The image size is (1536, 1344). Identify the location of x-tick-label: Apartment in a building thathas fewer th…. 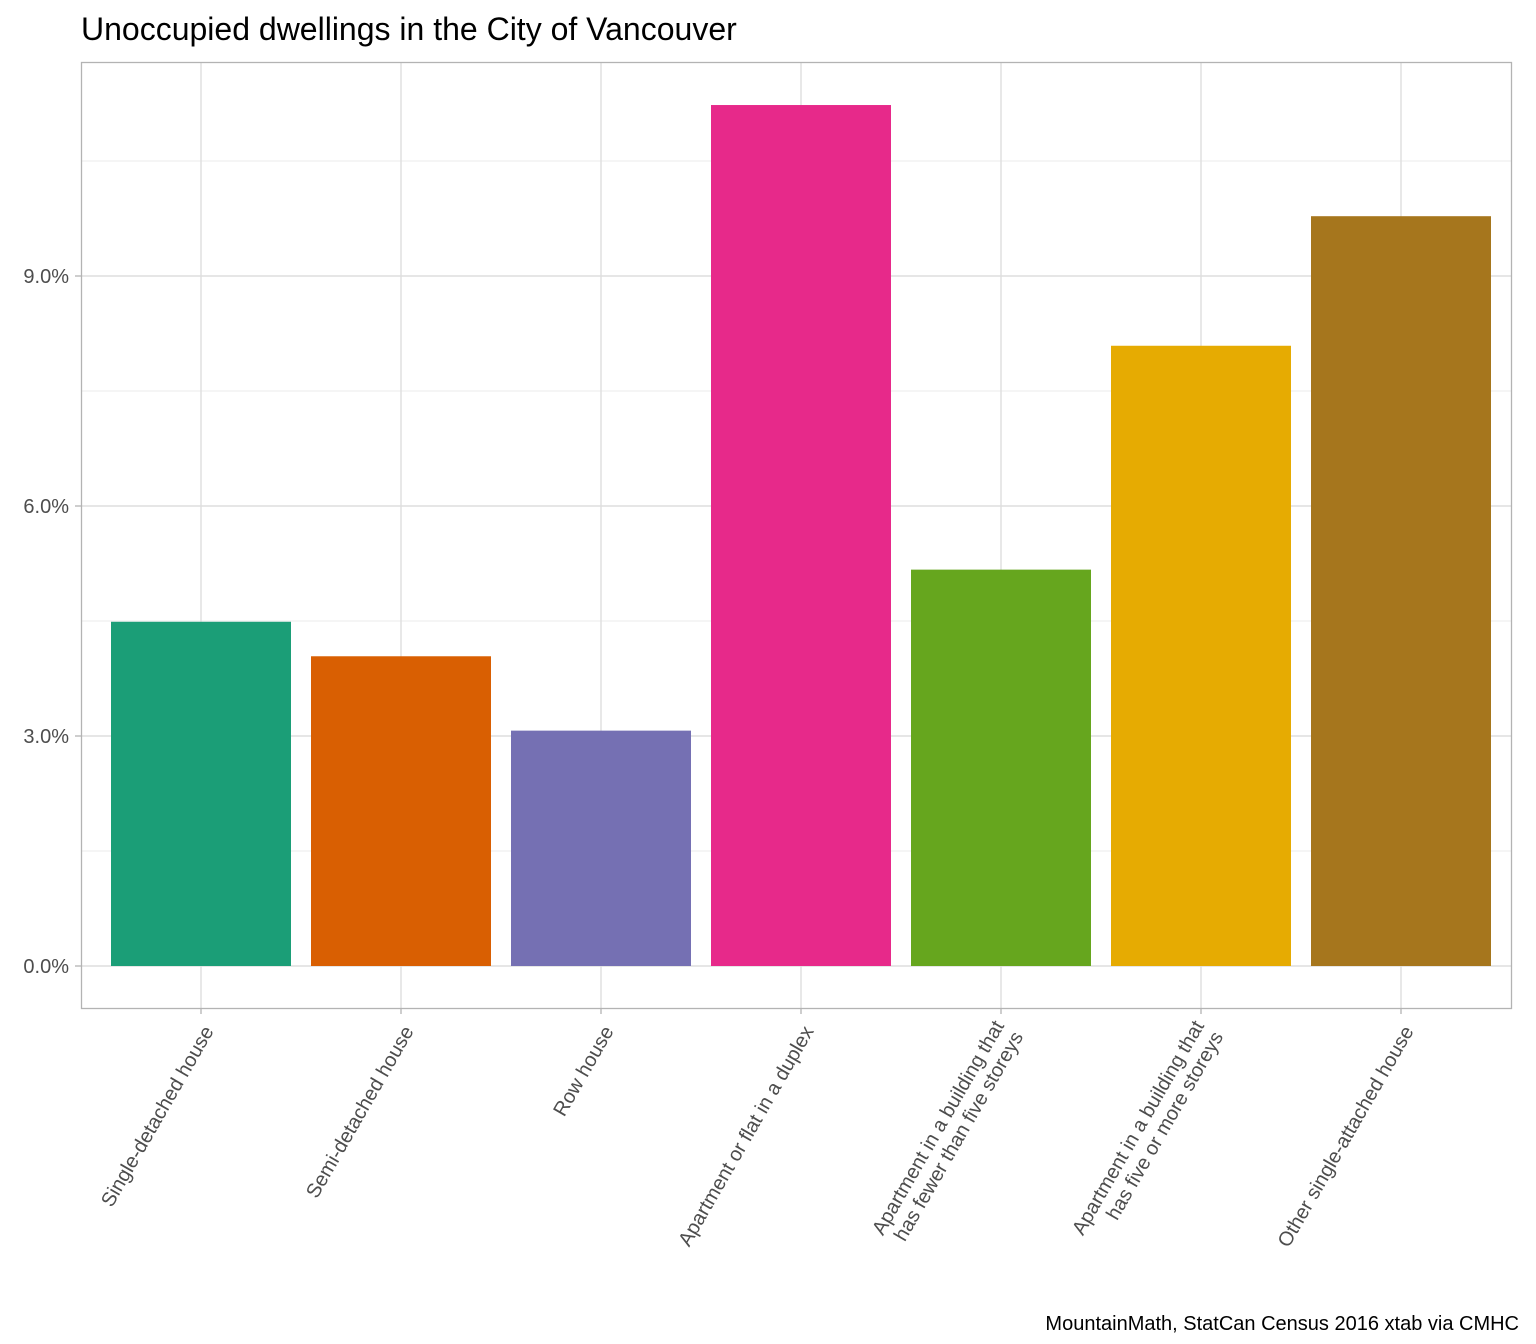
(948, 1133).